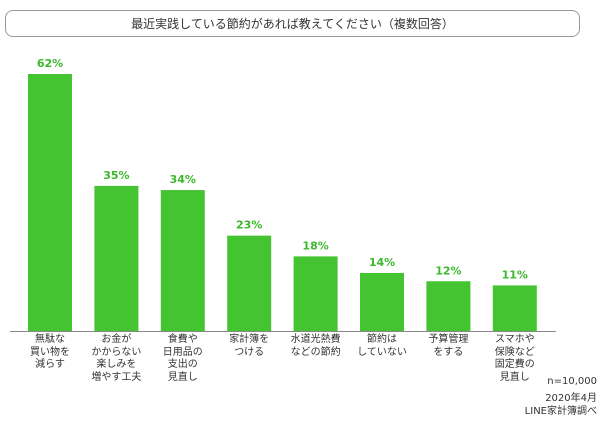 This screenshot has height=429, width=600. Describe the element at coordinates (382, 262) in the screenshot. I see `data-label: 14%` at that location.